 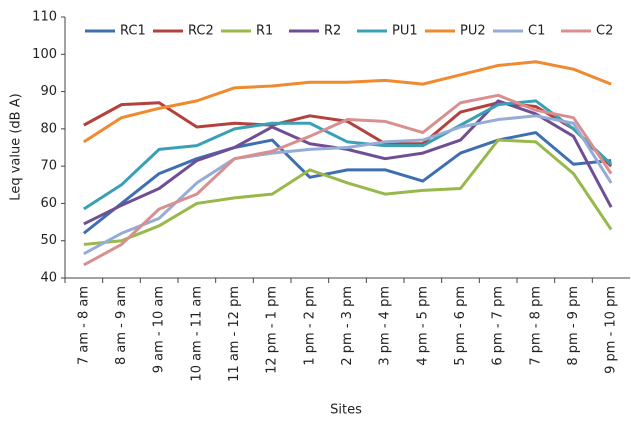 I want to click on x-tick-label: 11 am - 12 pm, so click(x=234, y=334).